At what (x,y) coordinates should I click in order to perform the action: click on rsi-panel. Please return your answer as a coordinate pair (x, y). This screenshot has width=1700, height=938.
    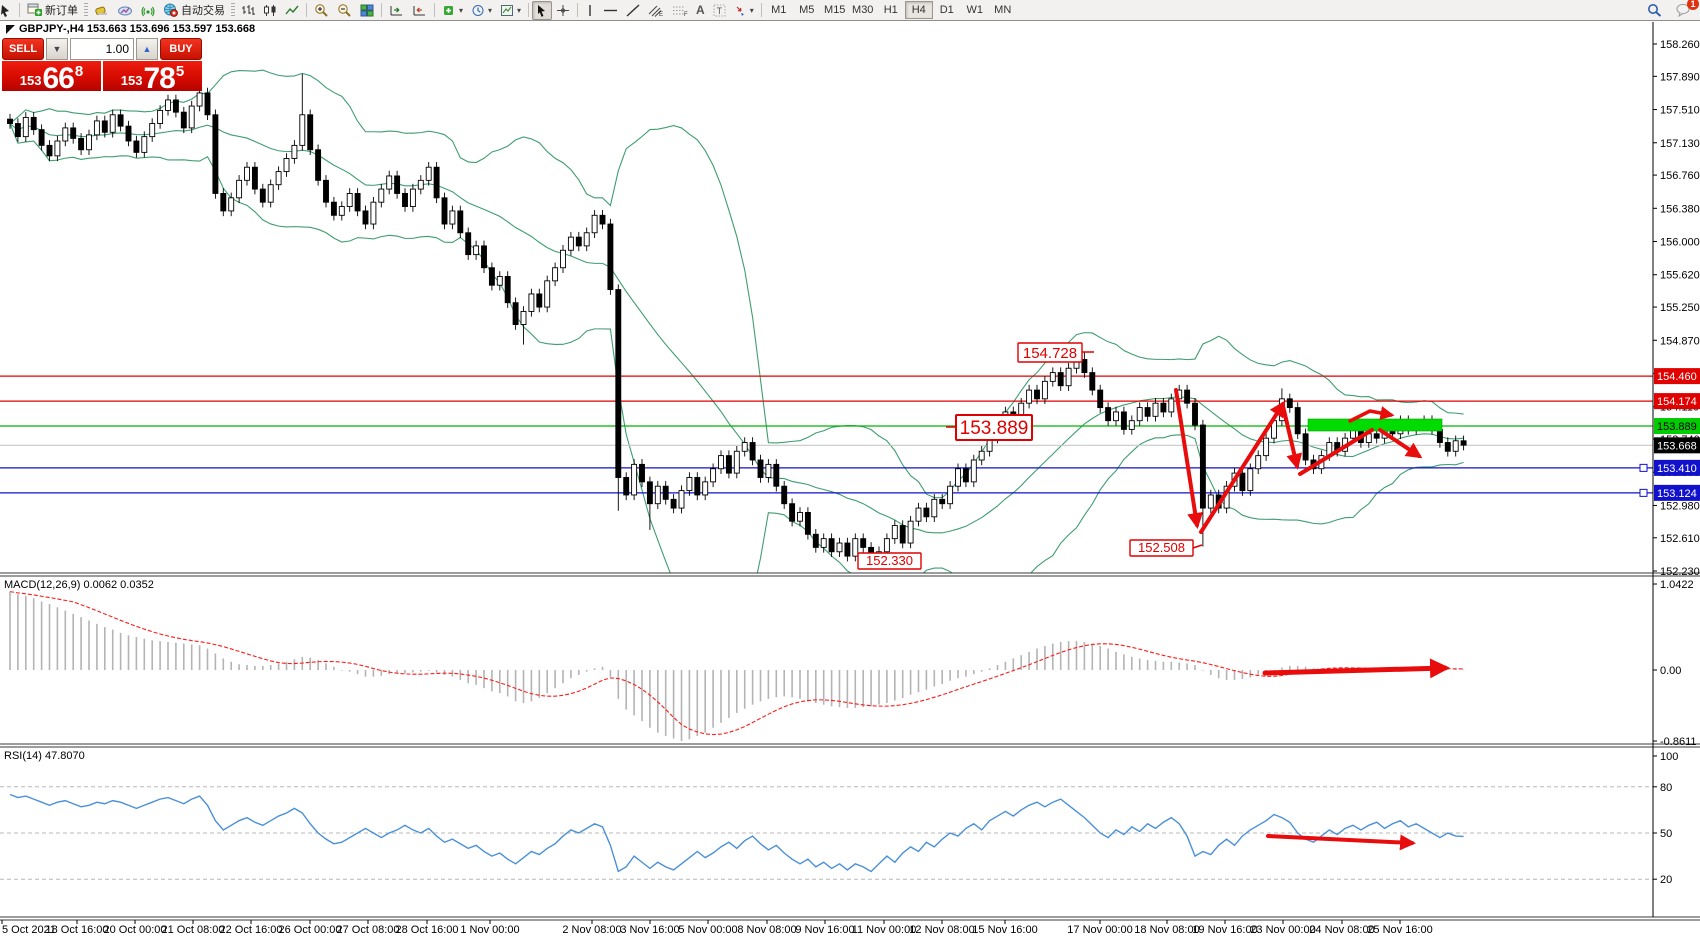
    Looking at the image, I should click on (826, 833).